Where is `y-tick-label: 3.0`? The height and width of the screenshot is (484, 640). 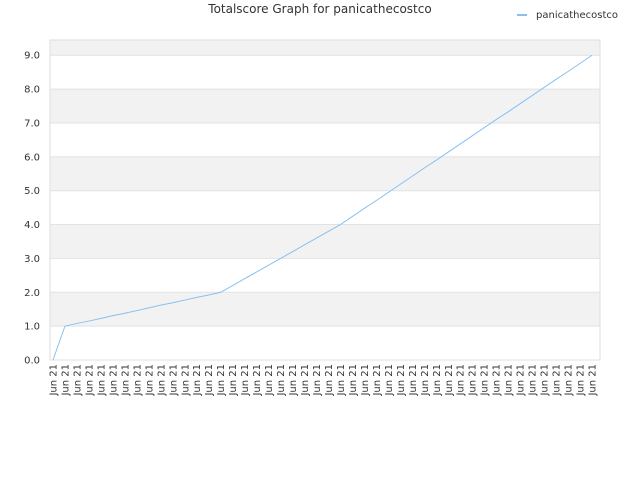
y-tick-label: 3.0 is located at coordinates (32, 259).